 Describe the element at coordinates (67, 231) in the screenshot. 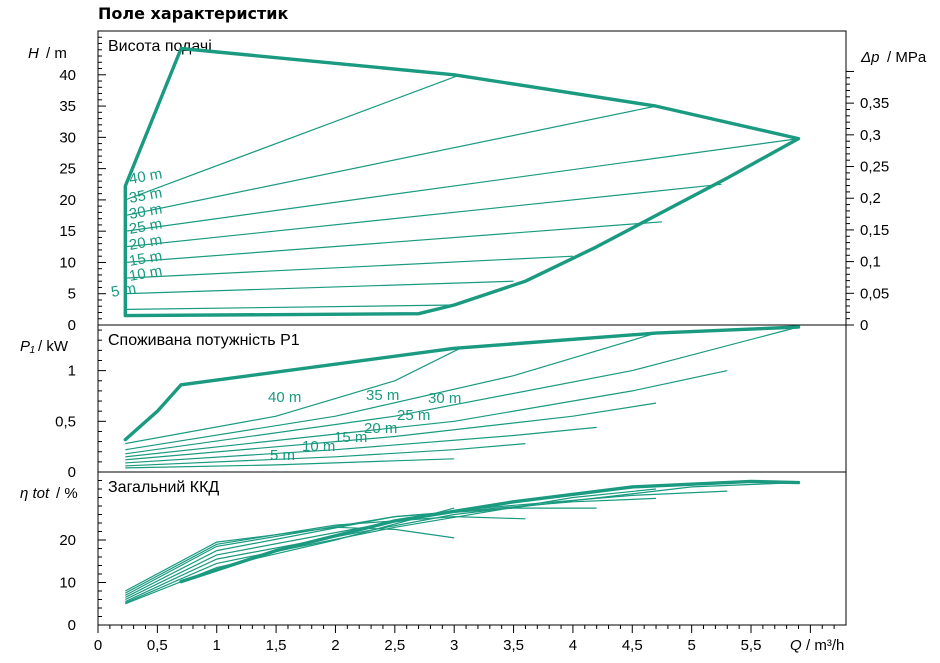

I see `y-tick-label: 15` at that location.